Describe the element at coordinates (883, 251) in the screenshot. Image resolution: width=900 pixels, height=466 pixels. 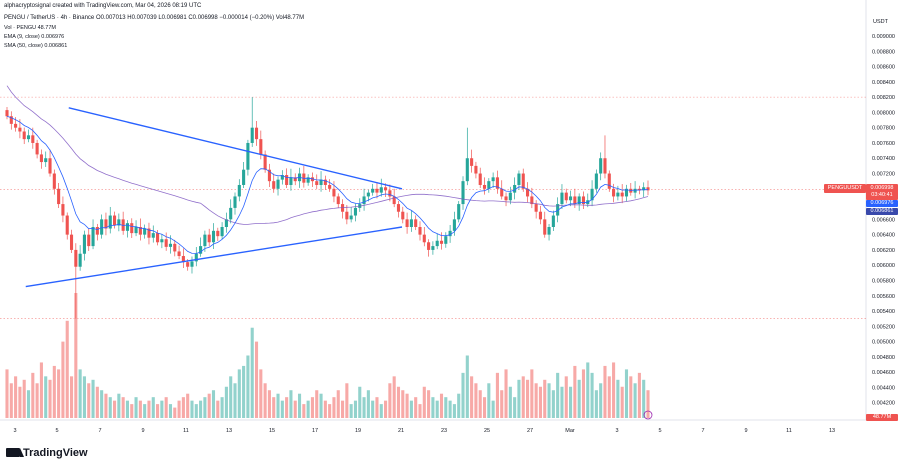
I see `price-tick-label: 0.006200` at that location.